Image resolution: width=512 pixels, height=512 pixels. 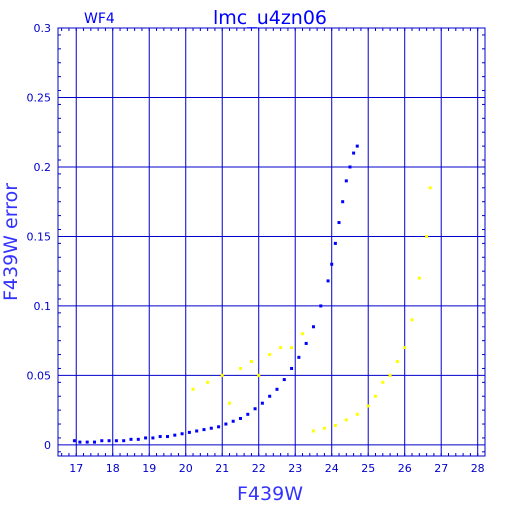 I want to click on x-tick-label: 21, so click(x=222, y=468).